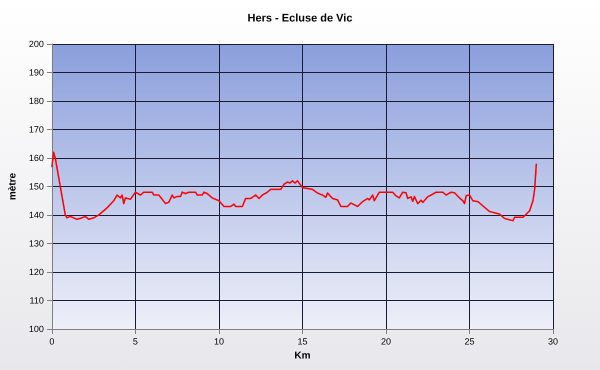 This screenshot has width=600, height=370. What do you see at coordinates (36, 101) in the screenshot?
I see `y-tick-label: 180` at bounding box center [36, 101].